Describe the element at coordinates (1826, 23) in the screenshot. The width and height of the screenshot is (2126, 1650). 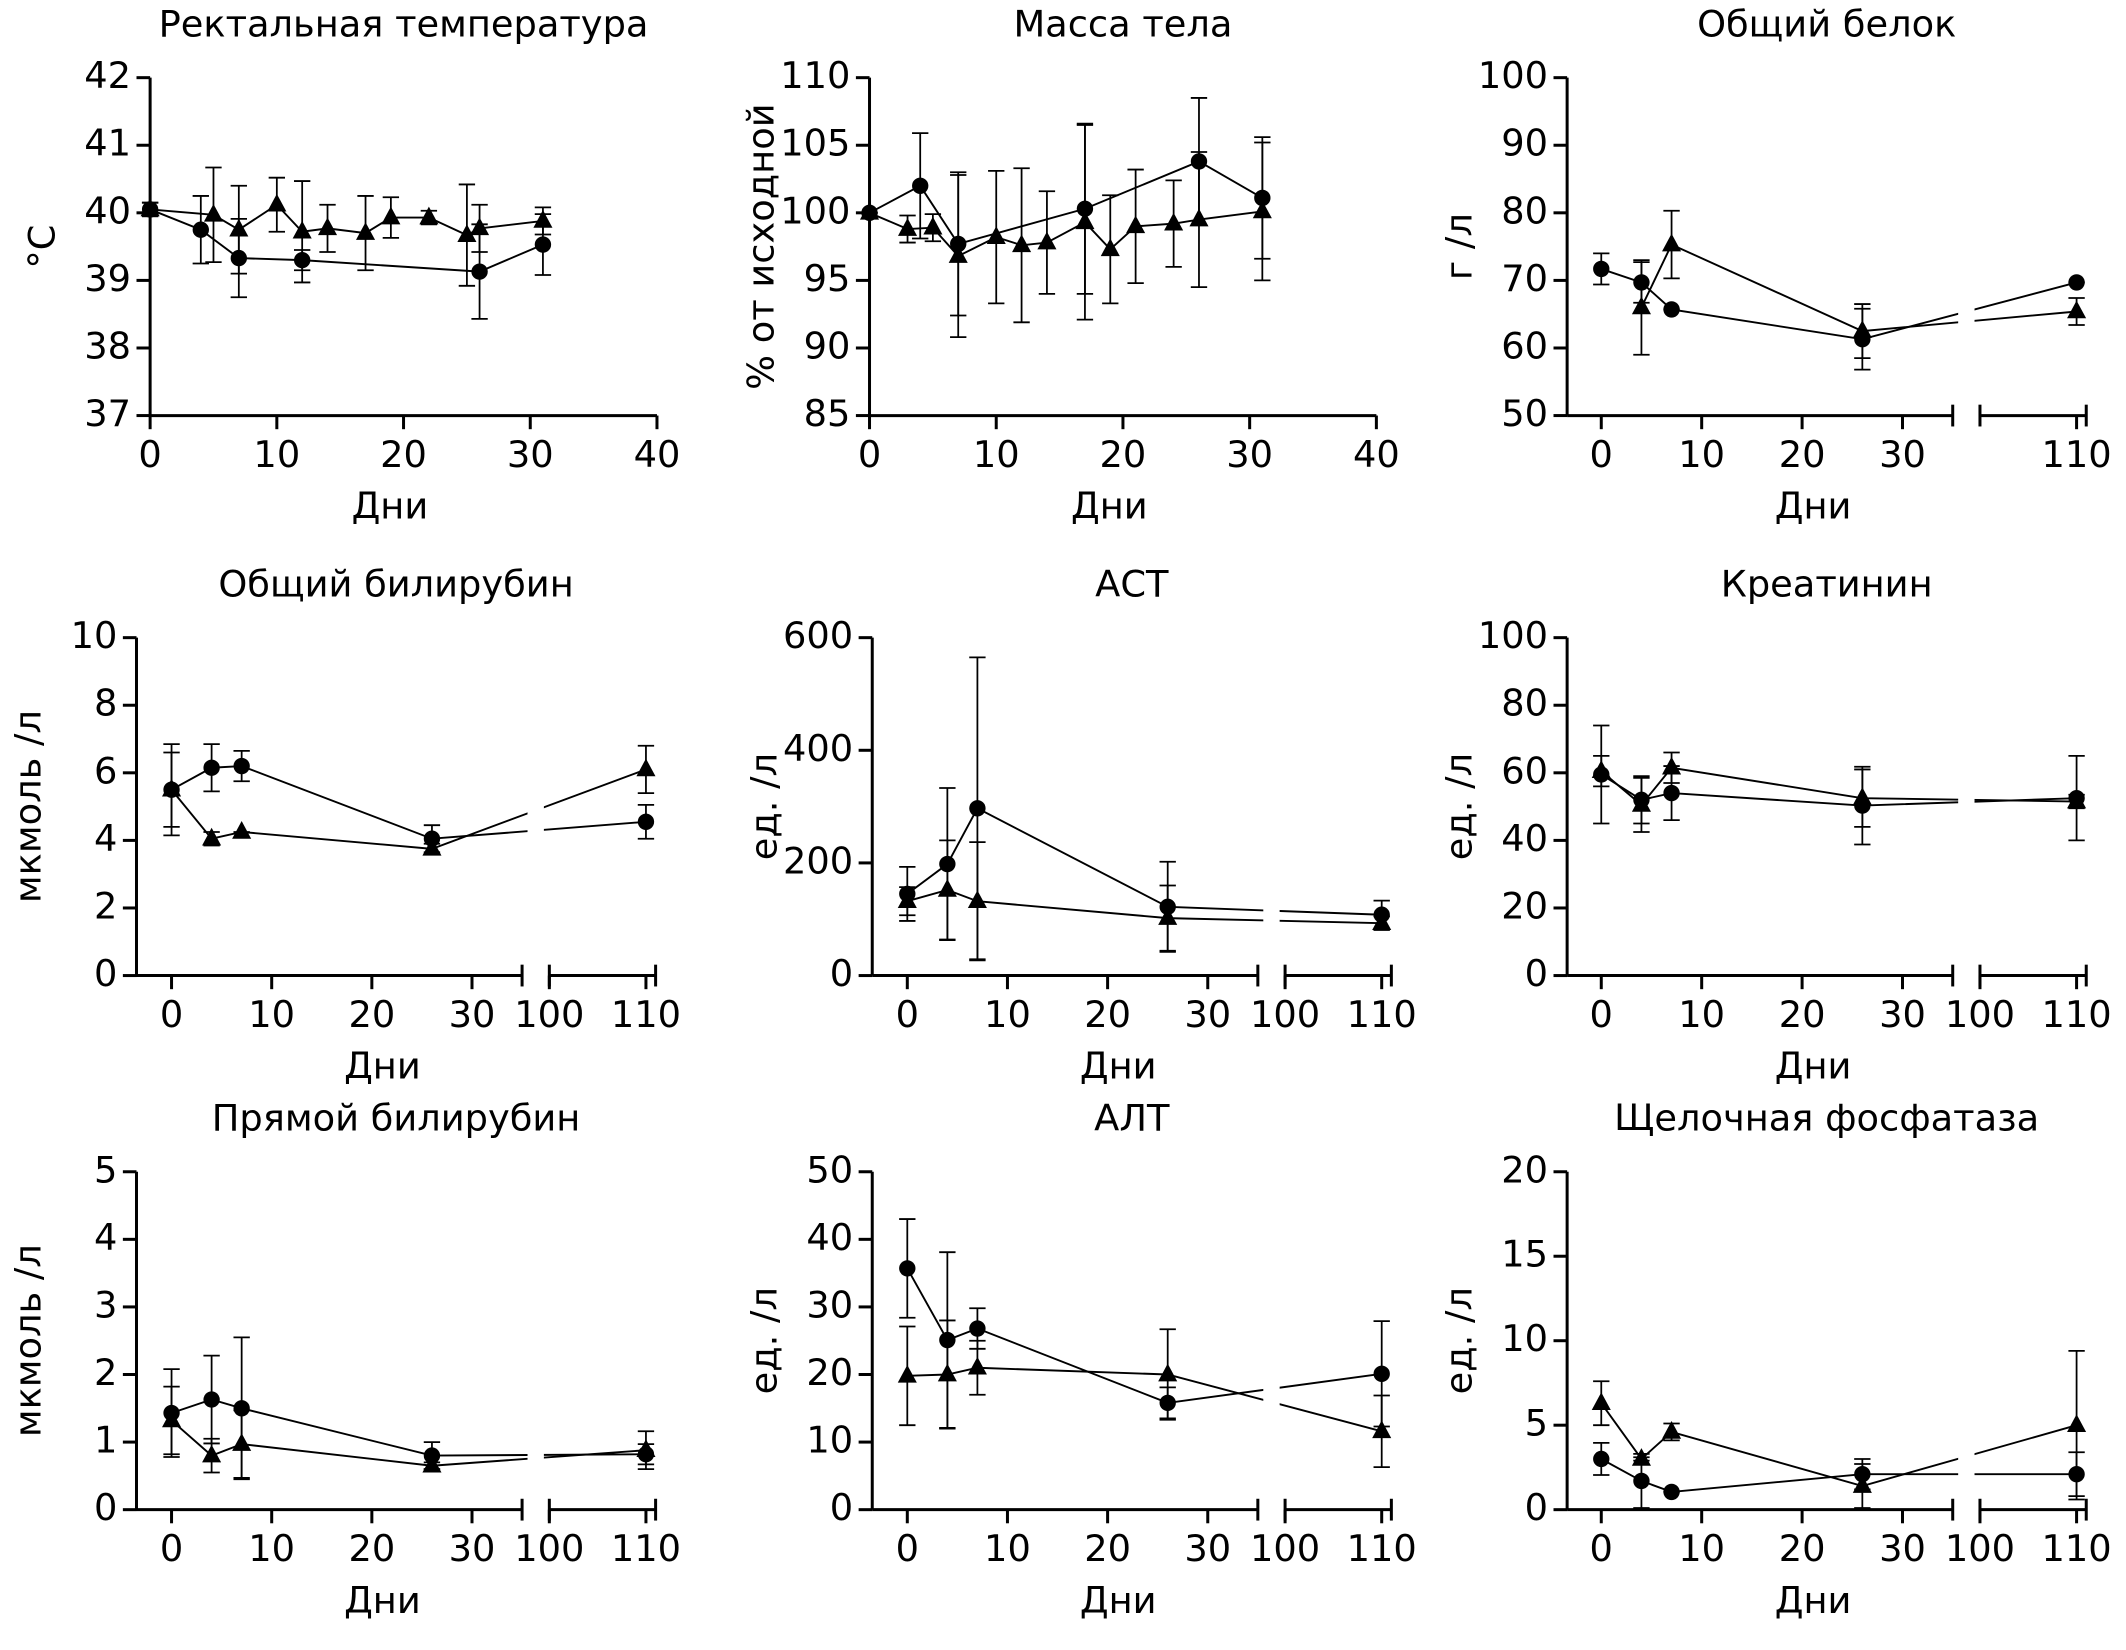
I see `chart-title: Общий белок` at that location.